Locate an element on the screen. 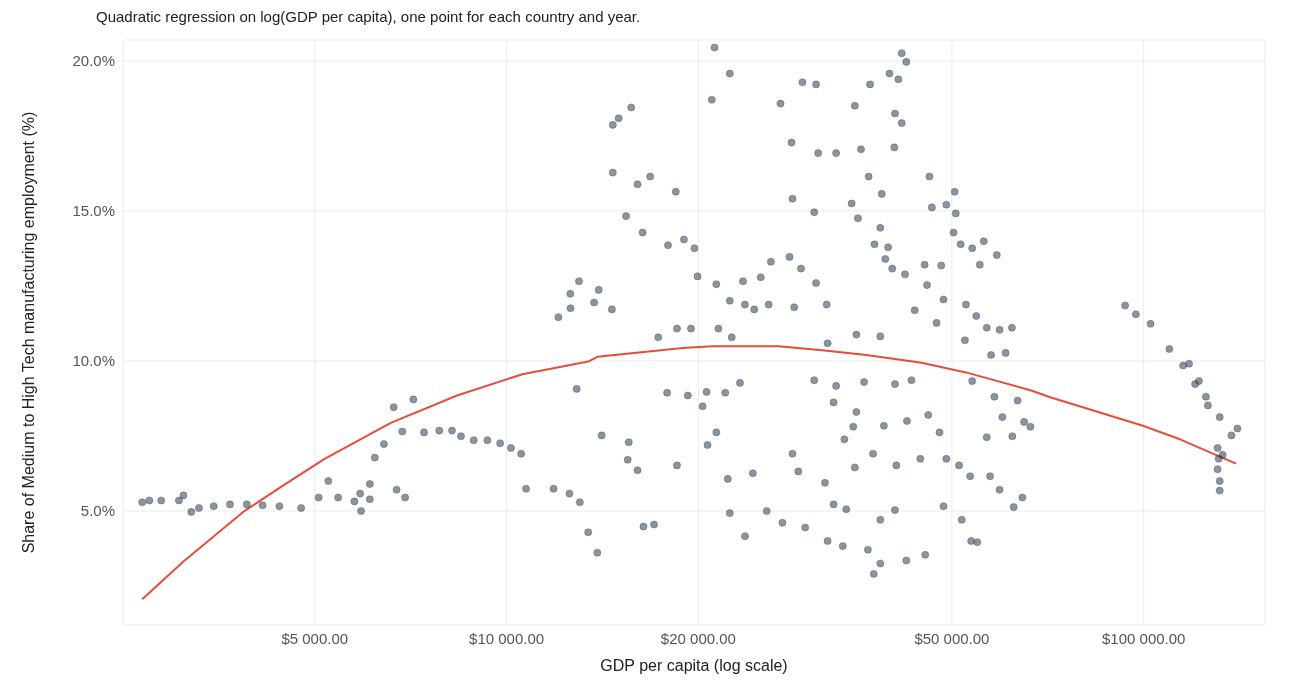  x-tick-label: $20 000.00 is located at coordinates (698, 638).